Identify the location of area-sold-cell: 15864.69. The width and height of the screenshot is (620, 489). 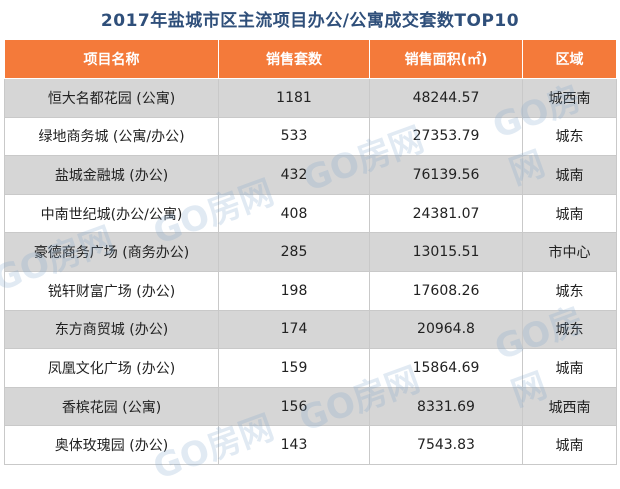
(446, 368).